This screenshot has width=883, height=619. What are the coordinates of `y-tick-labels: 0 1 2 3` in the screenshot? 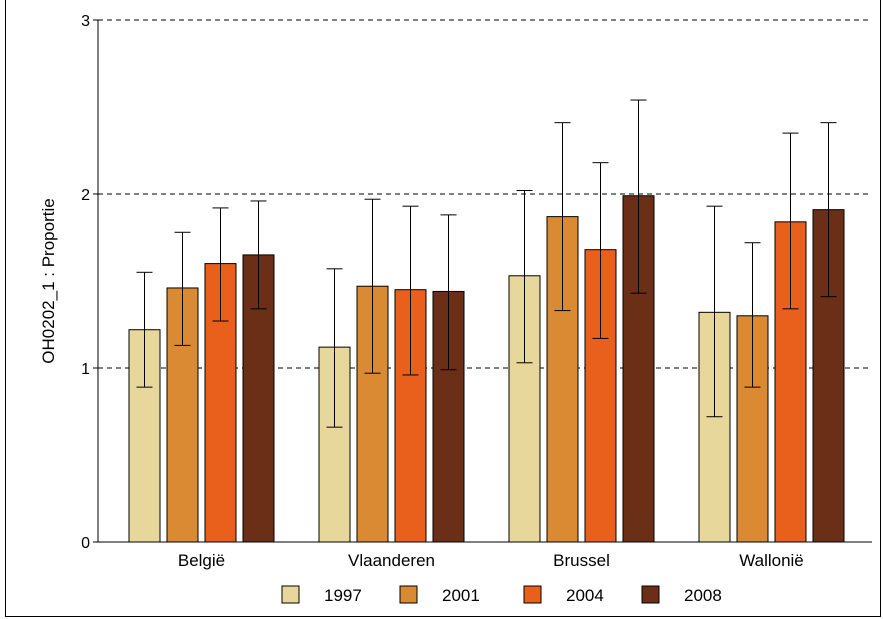 It's located at (89, 282).